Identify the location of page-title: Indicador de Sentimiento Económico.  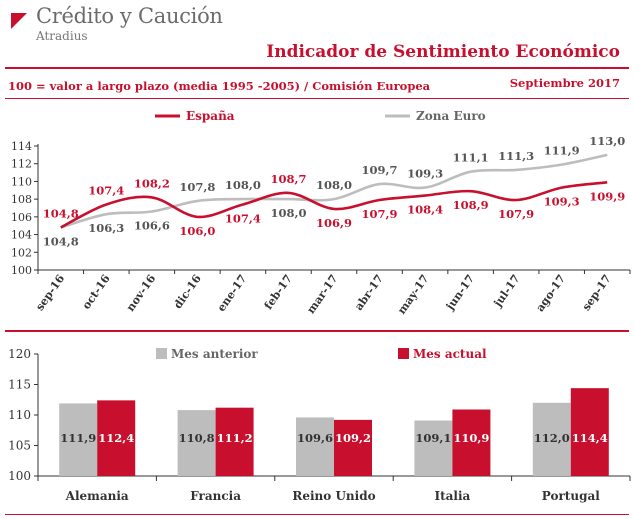
(443, 52).